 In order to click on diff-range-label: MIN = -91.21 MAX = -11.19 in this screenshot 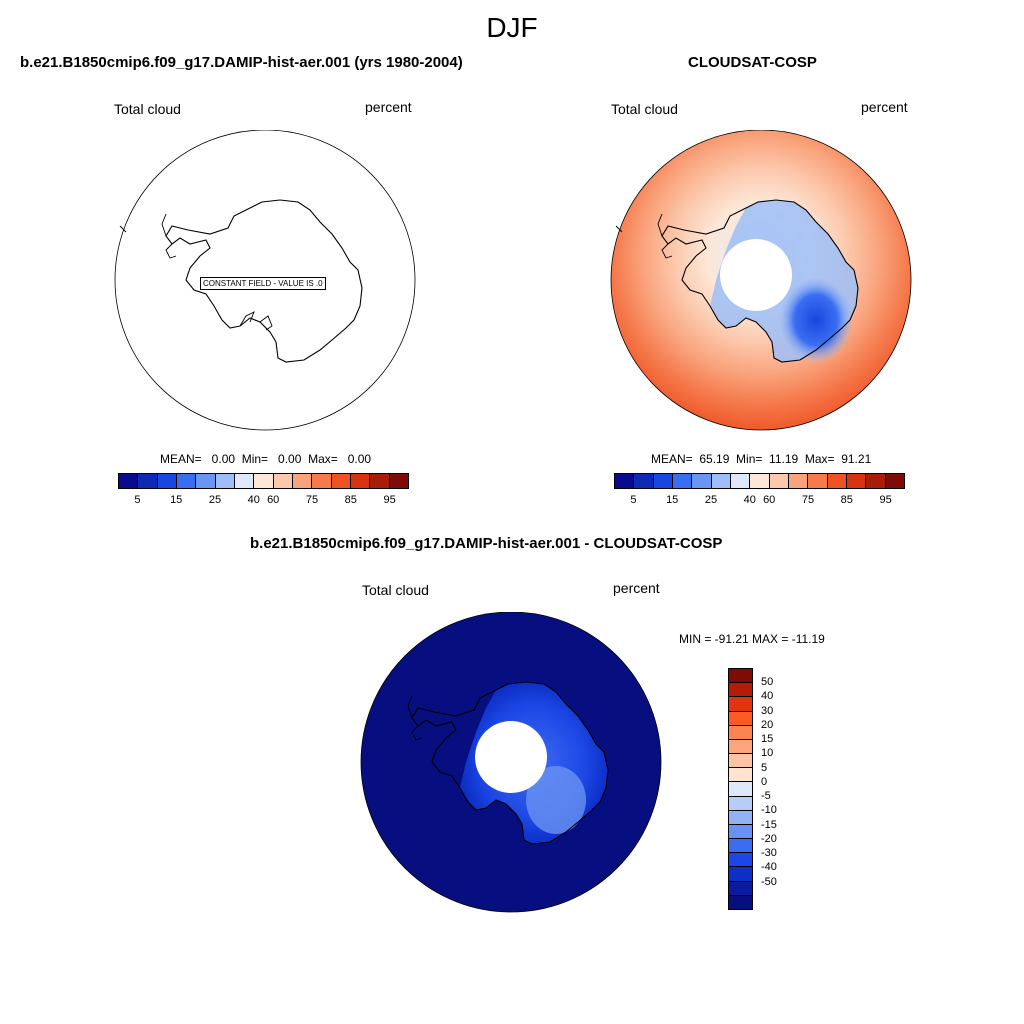, I will do `click(752, 639)`.